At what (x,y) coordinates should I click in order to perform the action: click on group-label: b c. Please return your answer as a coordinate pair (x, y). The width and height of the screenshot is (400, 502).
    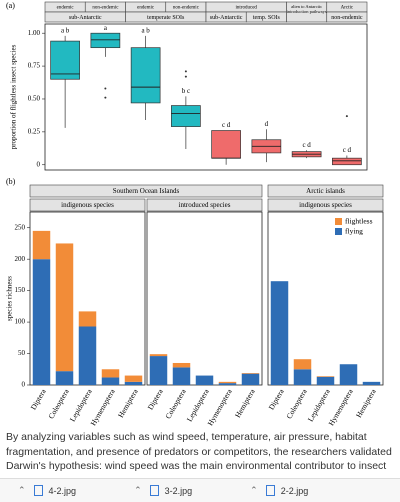
    Looking at the image, I should click on (186, 91).